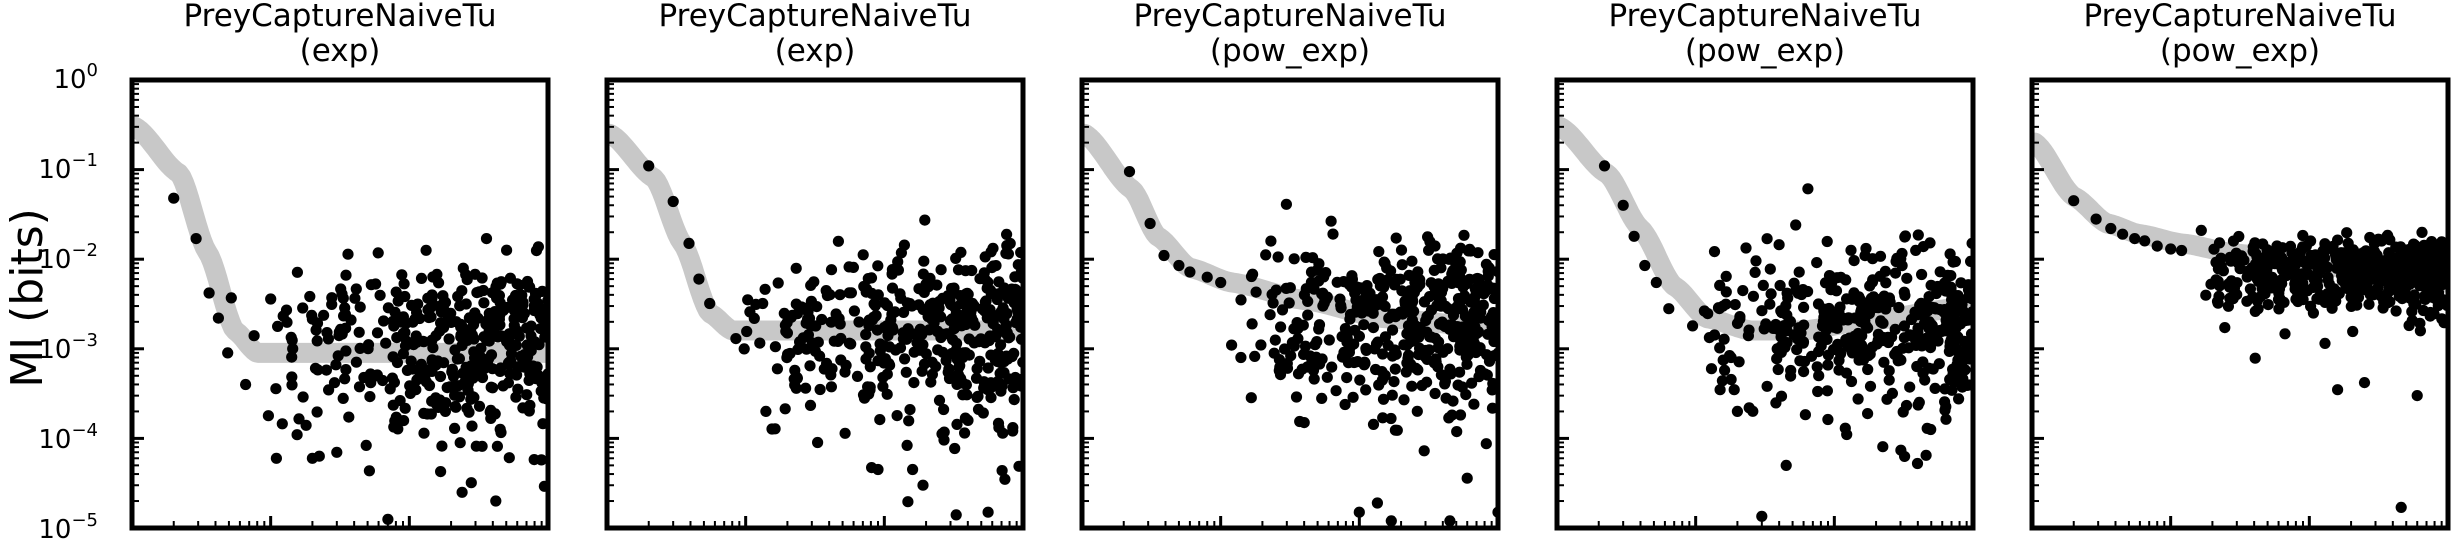 The image size is (2457, 548). Describe the element at coordinates (84, 250) in the screenshot. I see `y-tick-label-2-exp: −2` at that location.